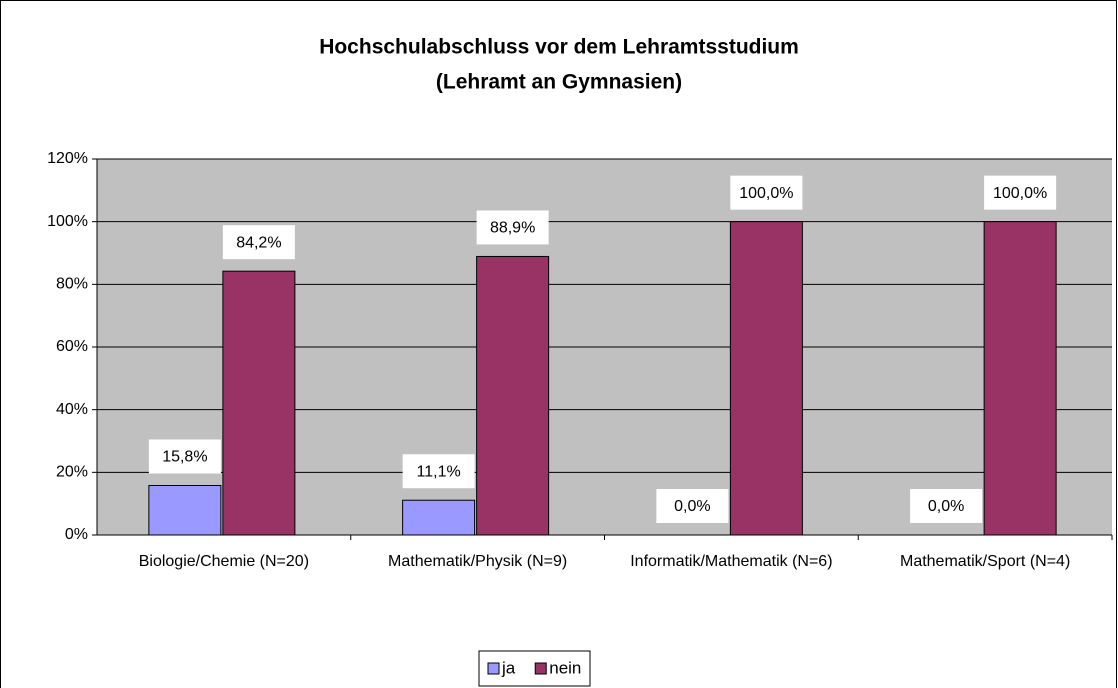 The height and width of the screenshot is (688, 1118). I want to click on x-tick-label: Mathematik/Sport (N=4), so click(985, 561).